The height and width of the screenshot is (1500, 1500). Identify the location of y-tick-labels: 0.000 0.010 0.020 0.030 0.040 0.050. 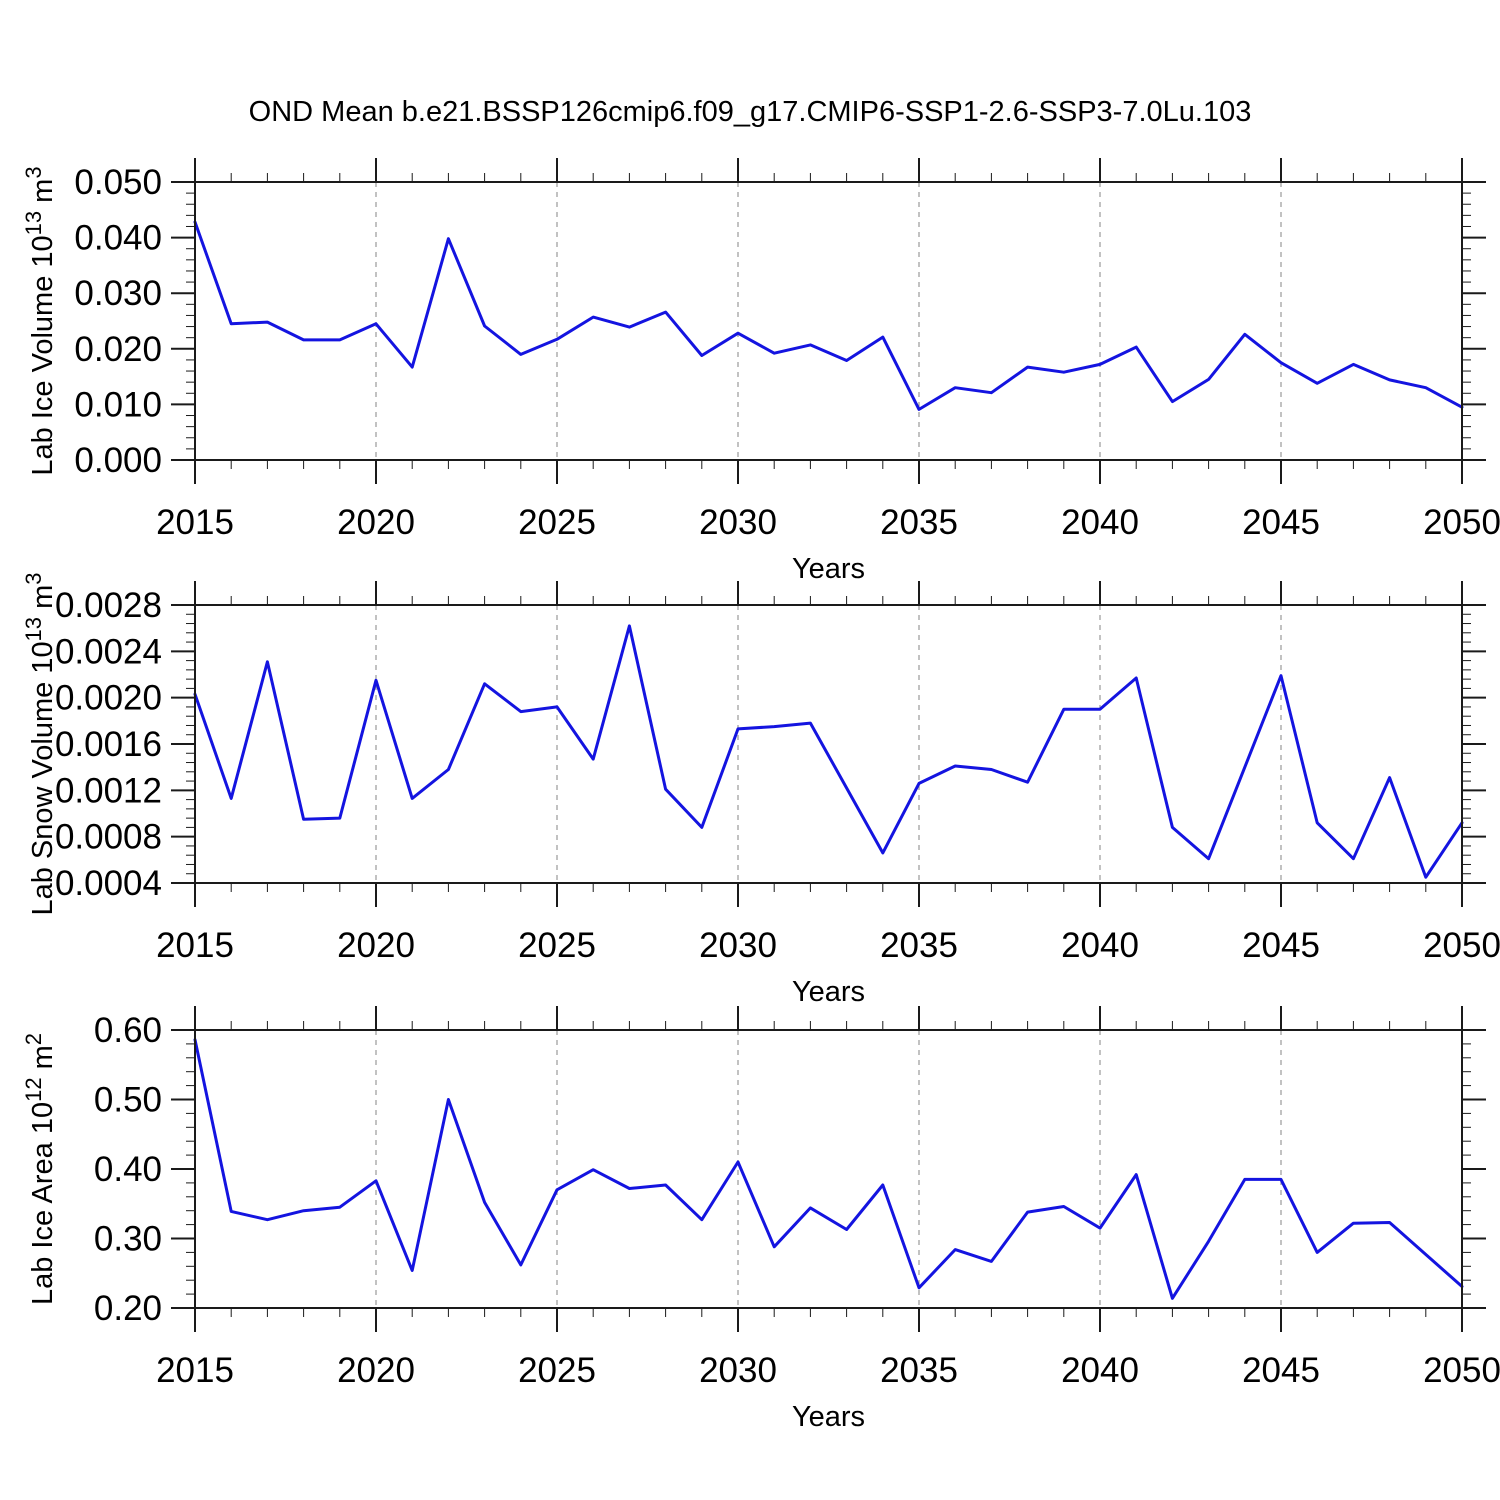
(118, 321).